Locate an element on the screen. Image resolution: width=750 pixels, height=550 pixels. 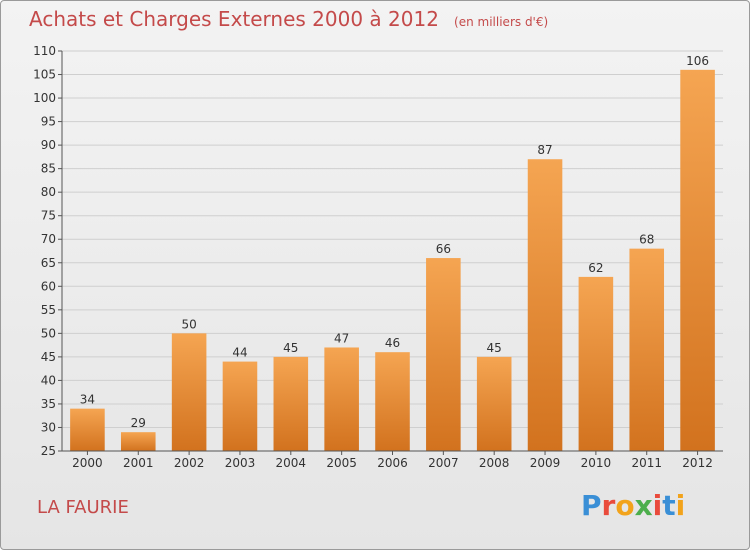
y-tick-label: 85 is located at coordinates (48, 169).